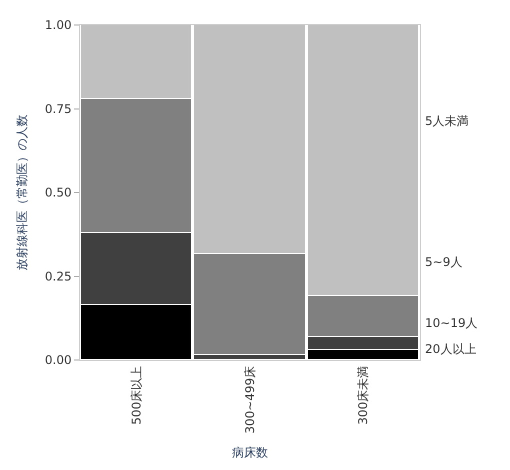  I want to click on text: 5~9人, so click(443, 262).